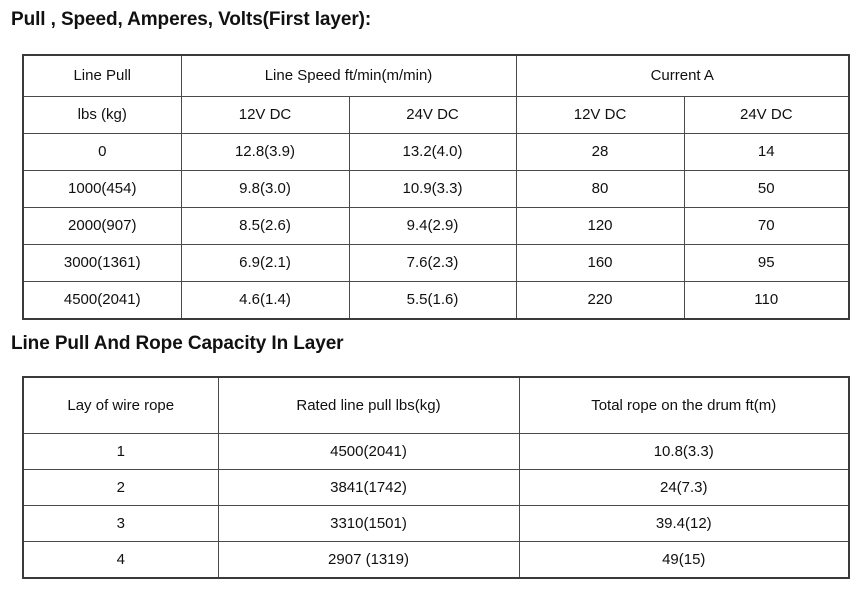 This screenshot has width=867, height=589. I want to click on table-cell: 6.9(2.1), so click(265, 263).